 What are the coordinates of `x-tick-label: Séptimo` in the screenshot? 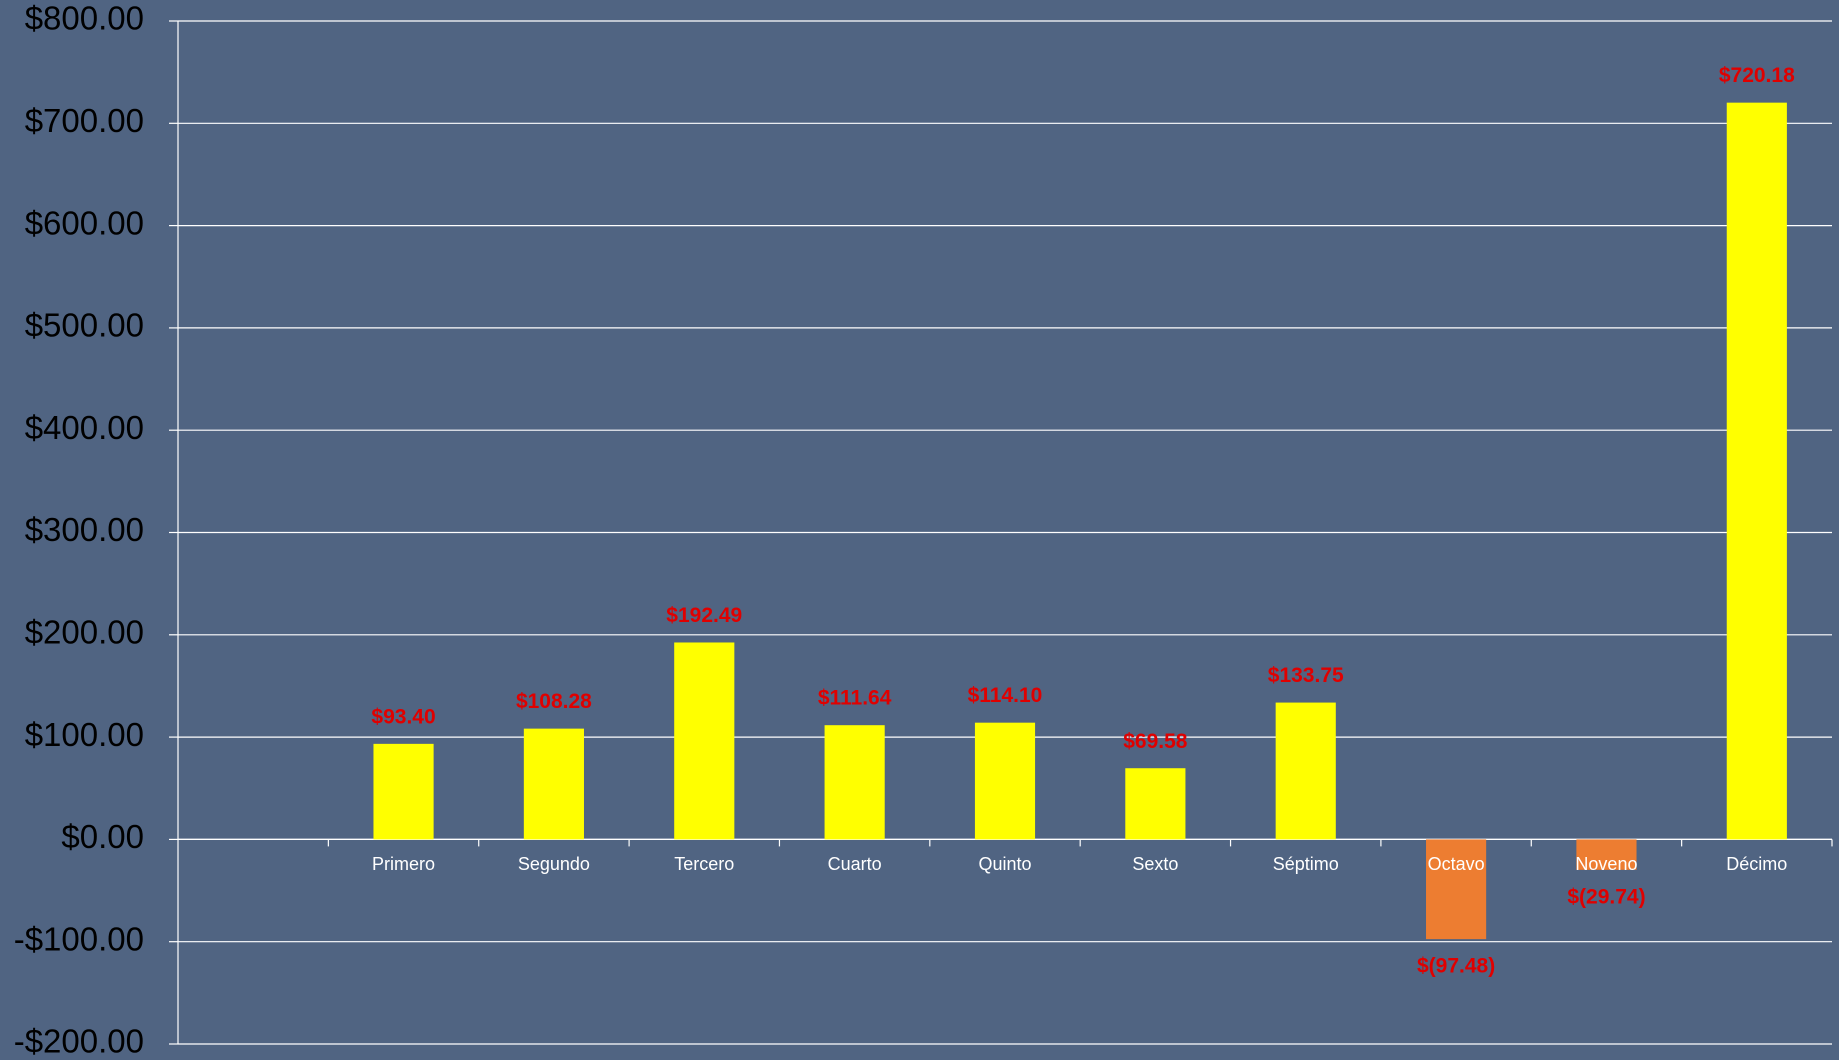 It's located at (1306, 864).